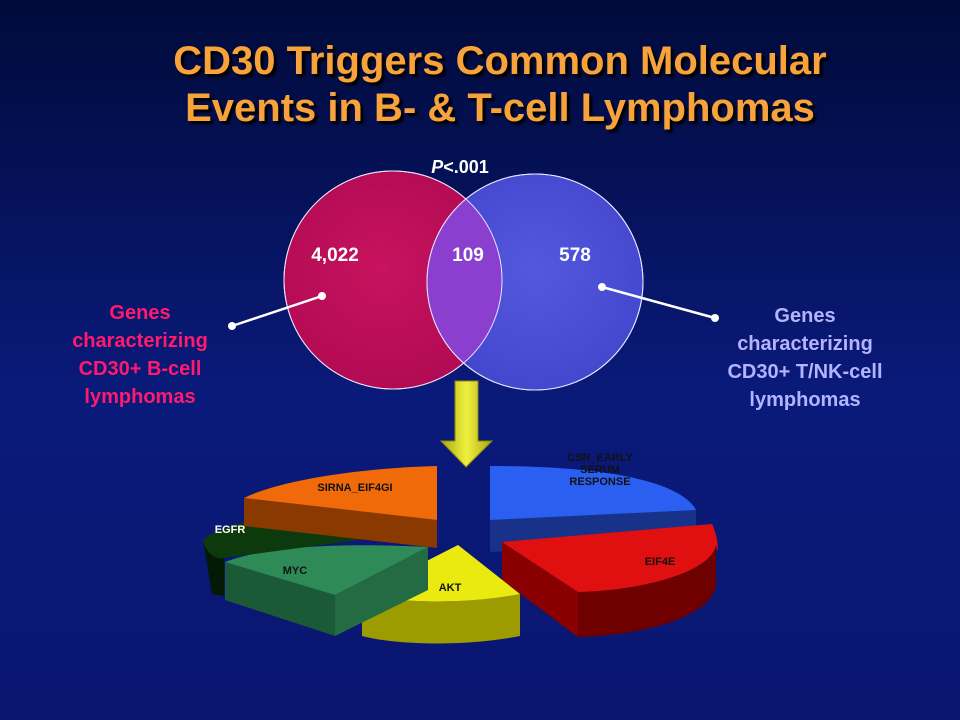 The image size is (960, 720). Describe the element at coordinates (805, 372) in the screenshot. I see `label-line: CD30+ T/NK-cell` at that location.